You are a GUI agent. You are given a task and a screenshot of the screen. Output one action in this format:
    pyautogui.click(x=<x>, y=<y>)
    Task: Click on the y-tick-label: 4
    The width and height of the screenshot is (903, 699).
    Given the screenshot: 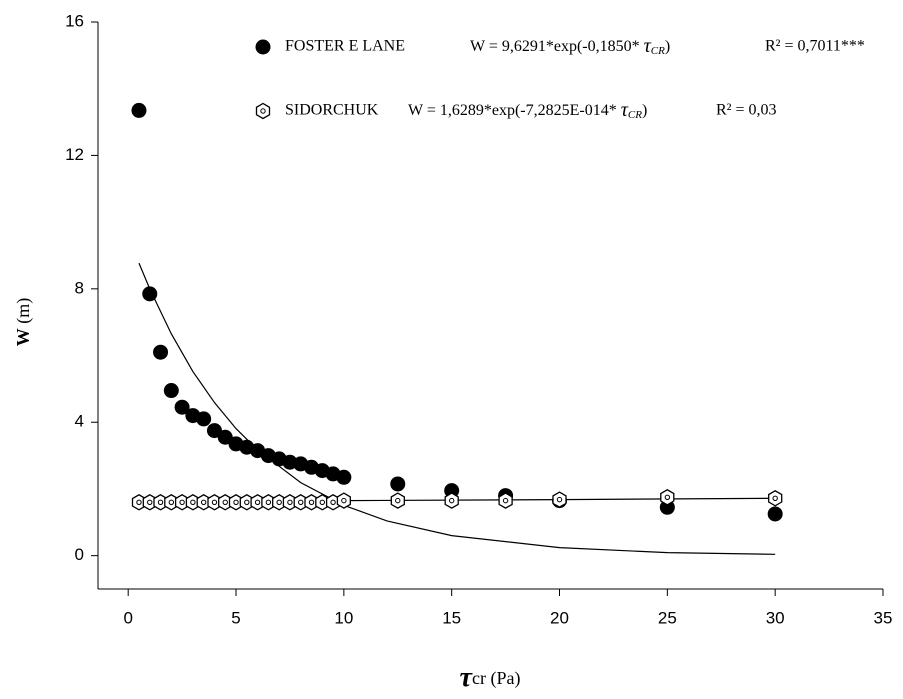 What is the action you would take?
    pyautogui.click(x=79, y=421)
    